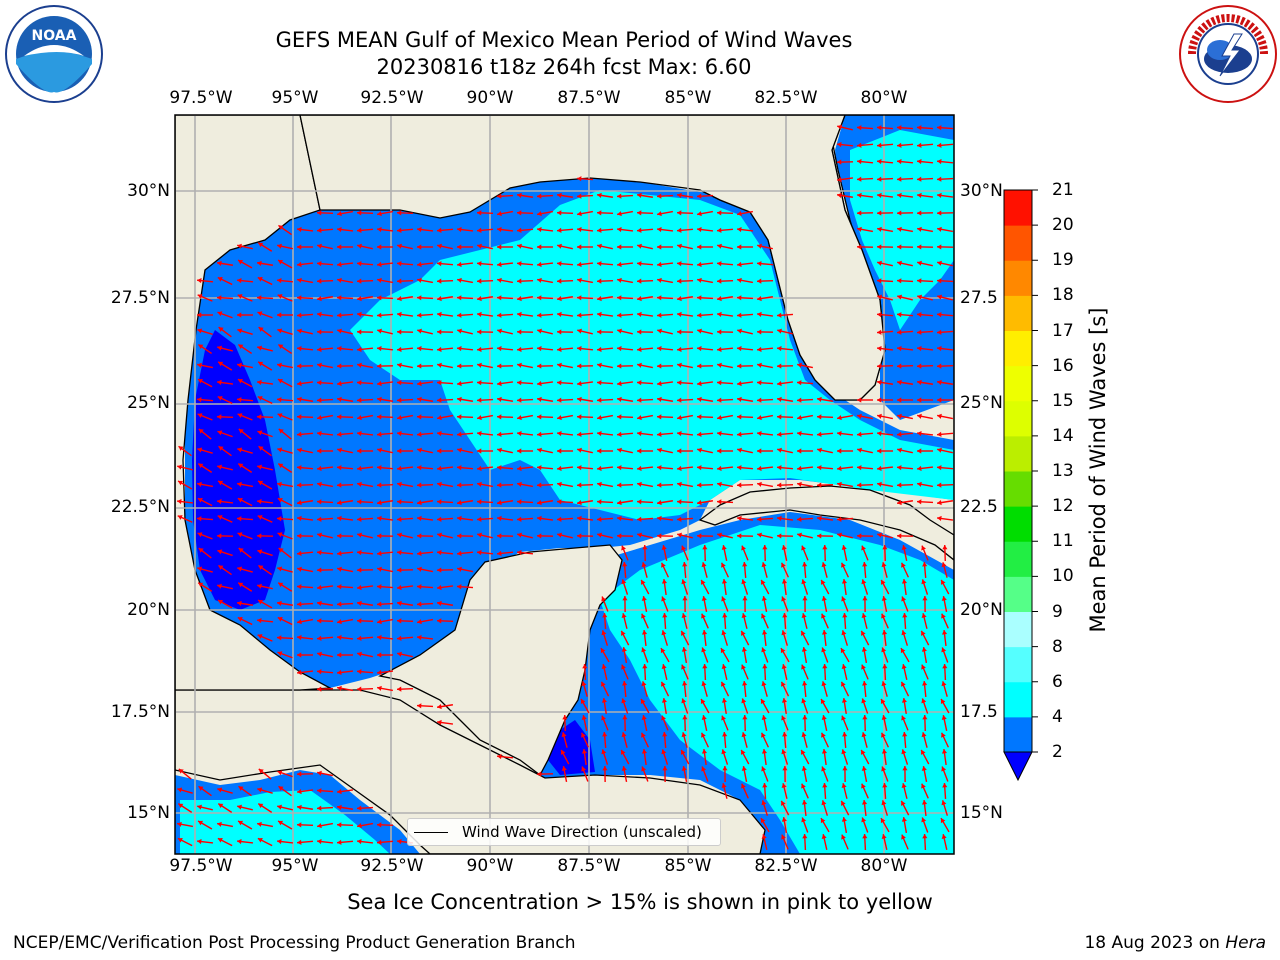  What do you see at coordinates (1018, 243) in the screenshot?
I see `colorbar-segment` at bounding box center [1018, 243].